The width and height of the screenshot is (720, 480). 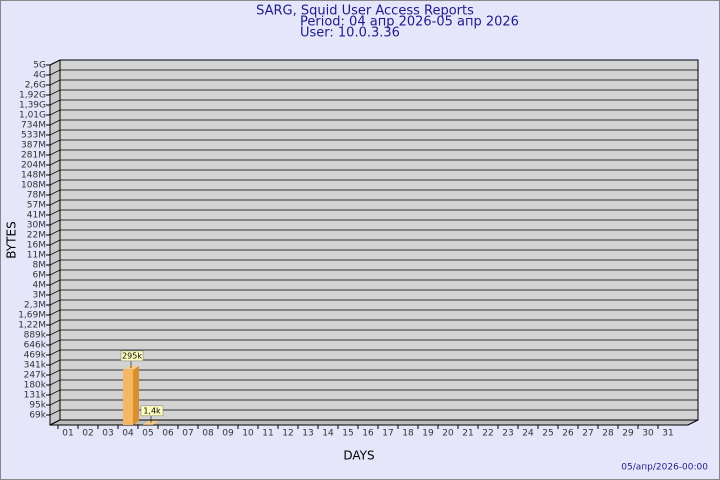 What do you see at coordinates (36, 236) in the screenshot?
I see `y-tick-label: 22M` at bounding box center [36, 236].